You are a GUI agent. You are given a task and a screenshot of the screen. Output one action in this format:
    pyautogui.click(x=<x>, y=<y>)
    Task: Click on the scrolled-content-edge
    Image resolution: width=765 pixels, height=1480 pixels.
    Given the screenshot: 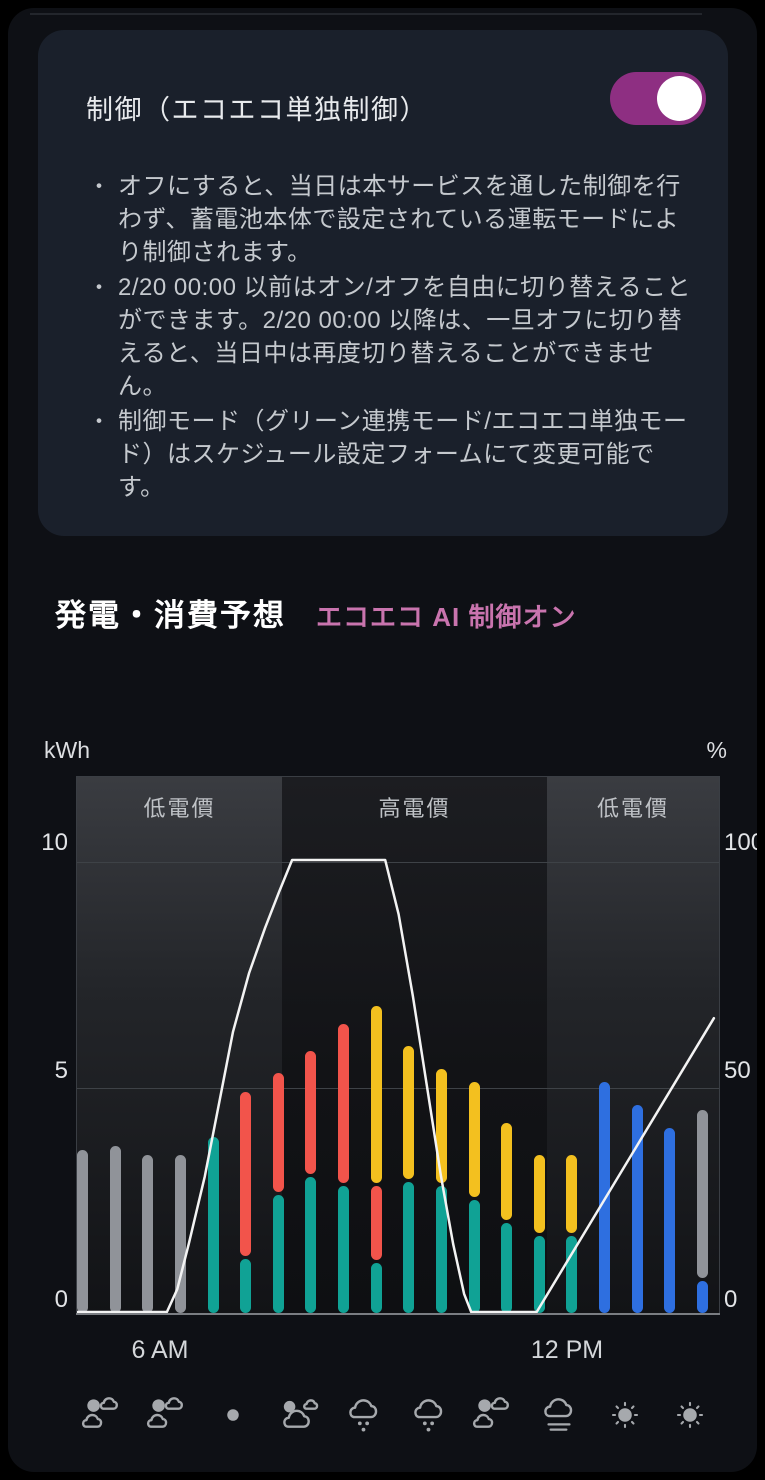 What is the action you would take?
    pyautogui.click(x=366, y=14)
    